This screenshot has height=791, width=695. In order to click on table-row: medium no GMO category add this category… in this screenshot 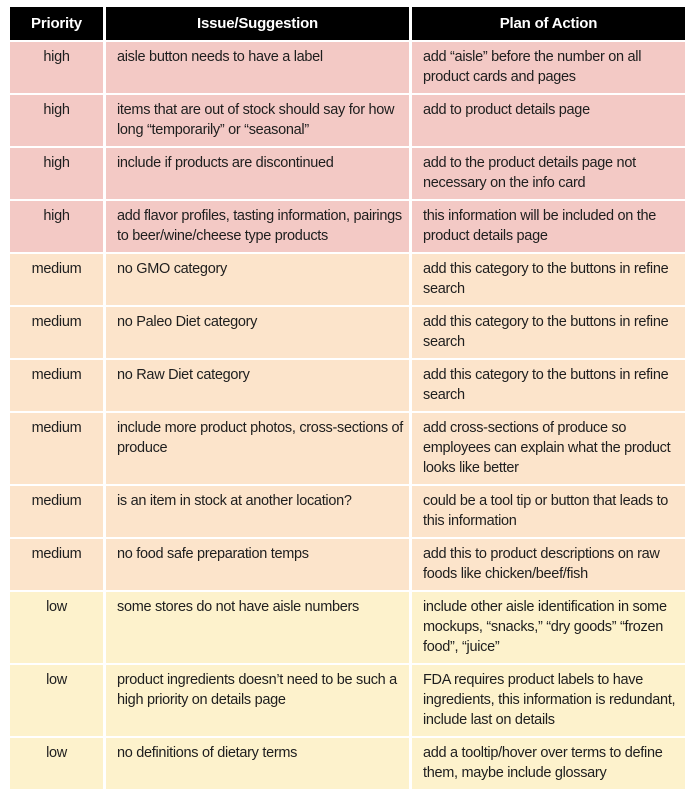, I will do `click(347, 279)`.